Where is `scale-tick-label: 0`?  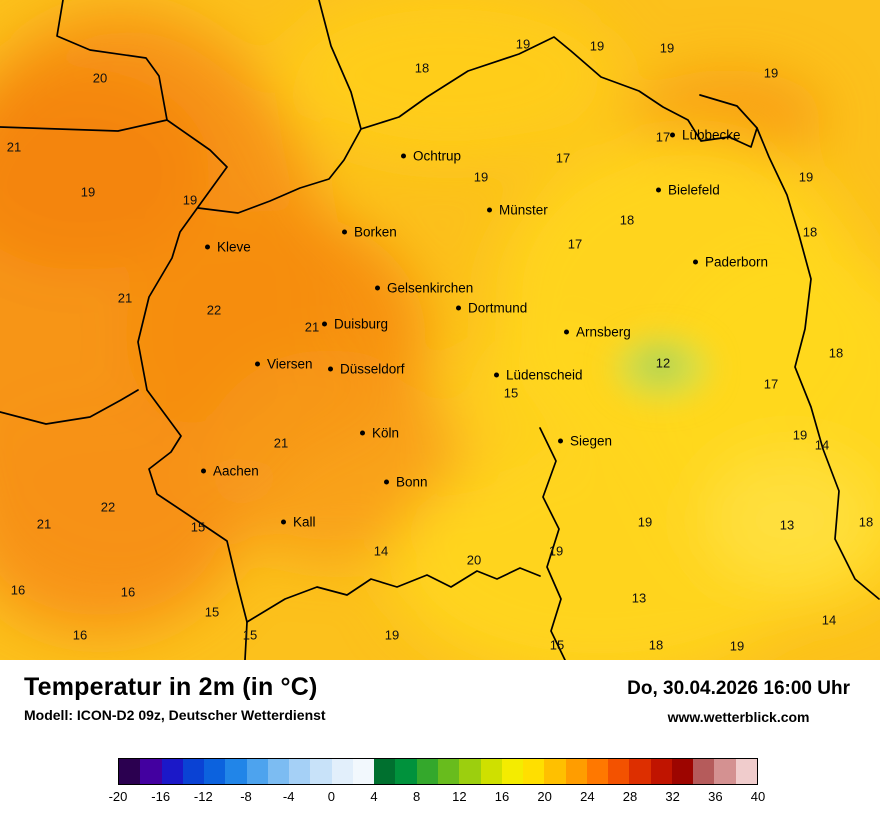
scale-tick-label: 0 is located at coordinates (331, 796).